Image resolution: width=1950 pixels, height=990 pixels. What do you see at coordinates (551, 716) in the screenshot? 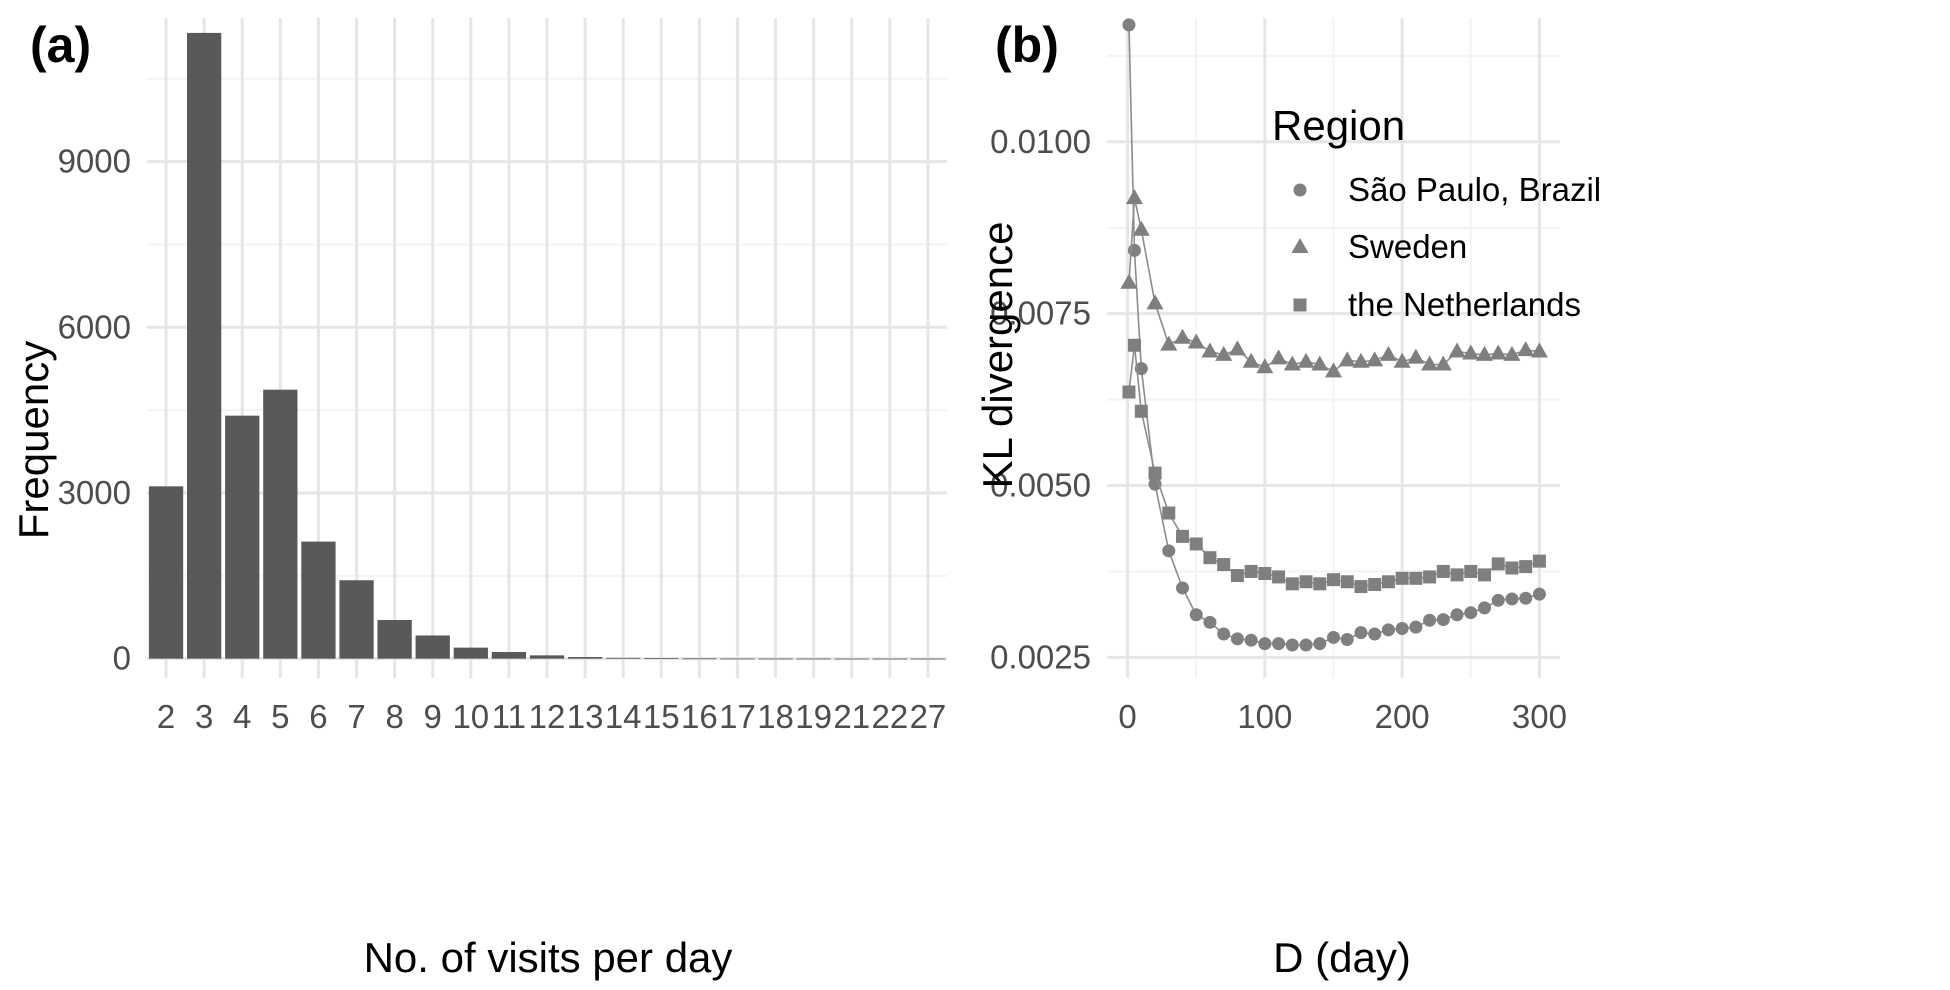
I see `panel-a-x-ticks: 2 3 4 5 6 7 8 9 10 11 12 13 14 15 16 17 18 19 21 22 27` at bounding box center [551, 716].